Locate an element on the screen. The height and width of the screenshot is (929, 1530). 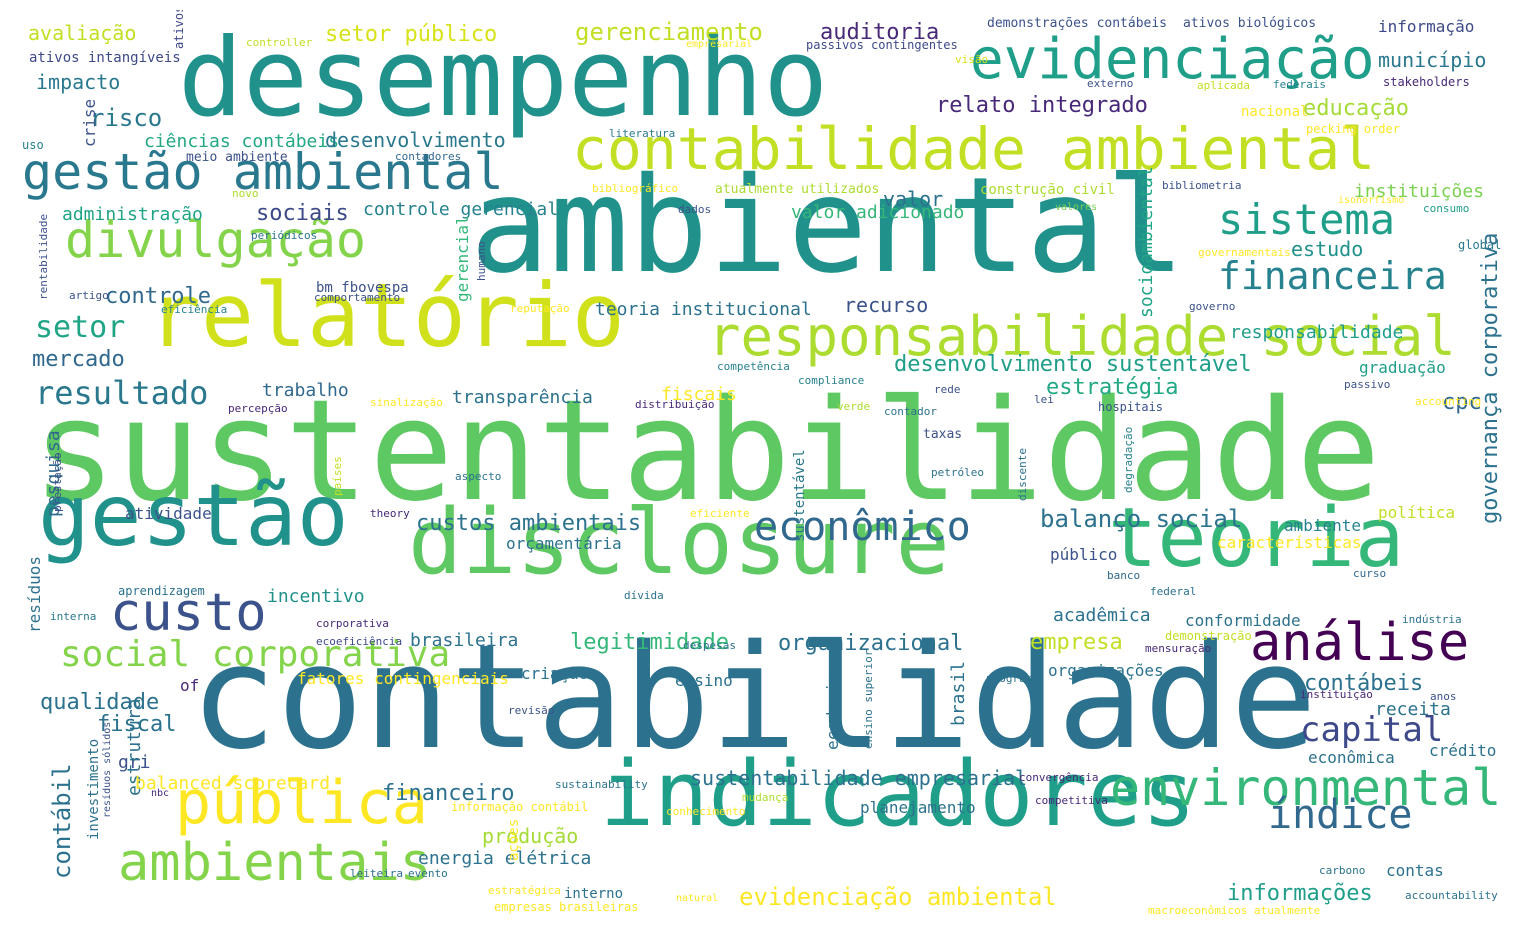
word-93: graduação is located at coordinates (1402, 367).